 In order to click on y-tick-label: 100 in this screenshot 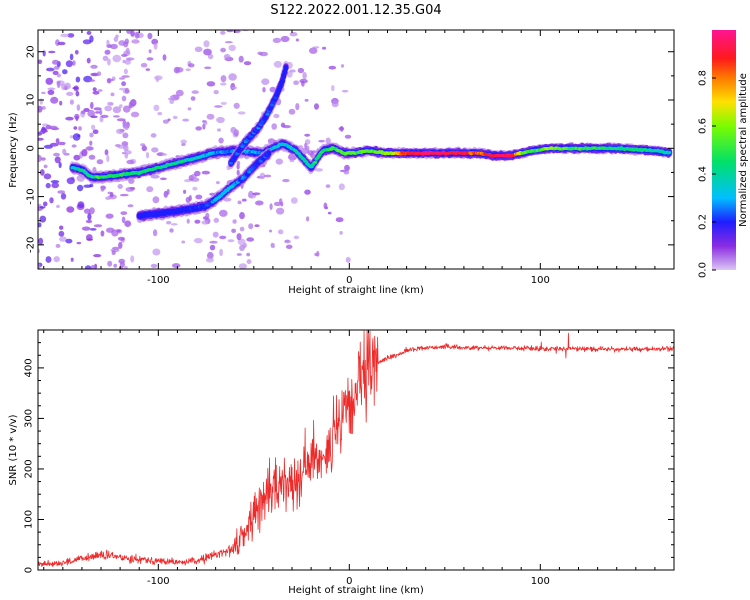, I will do `click(29, 519)`.